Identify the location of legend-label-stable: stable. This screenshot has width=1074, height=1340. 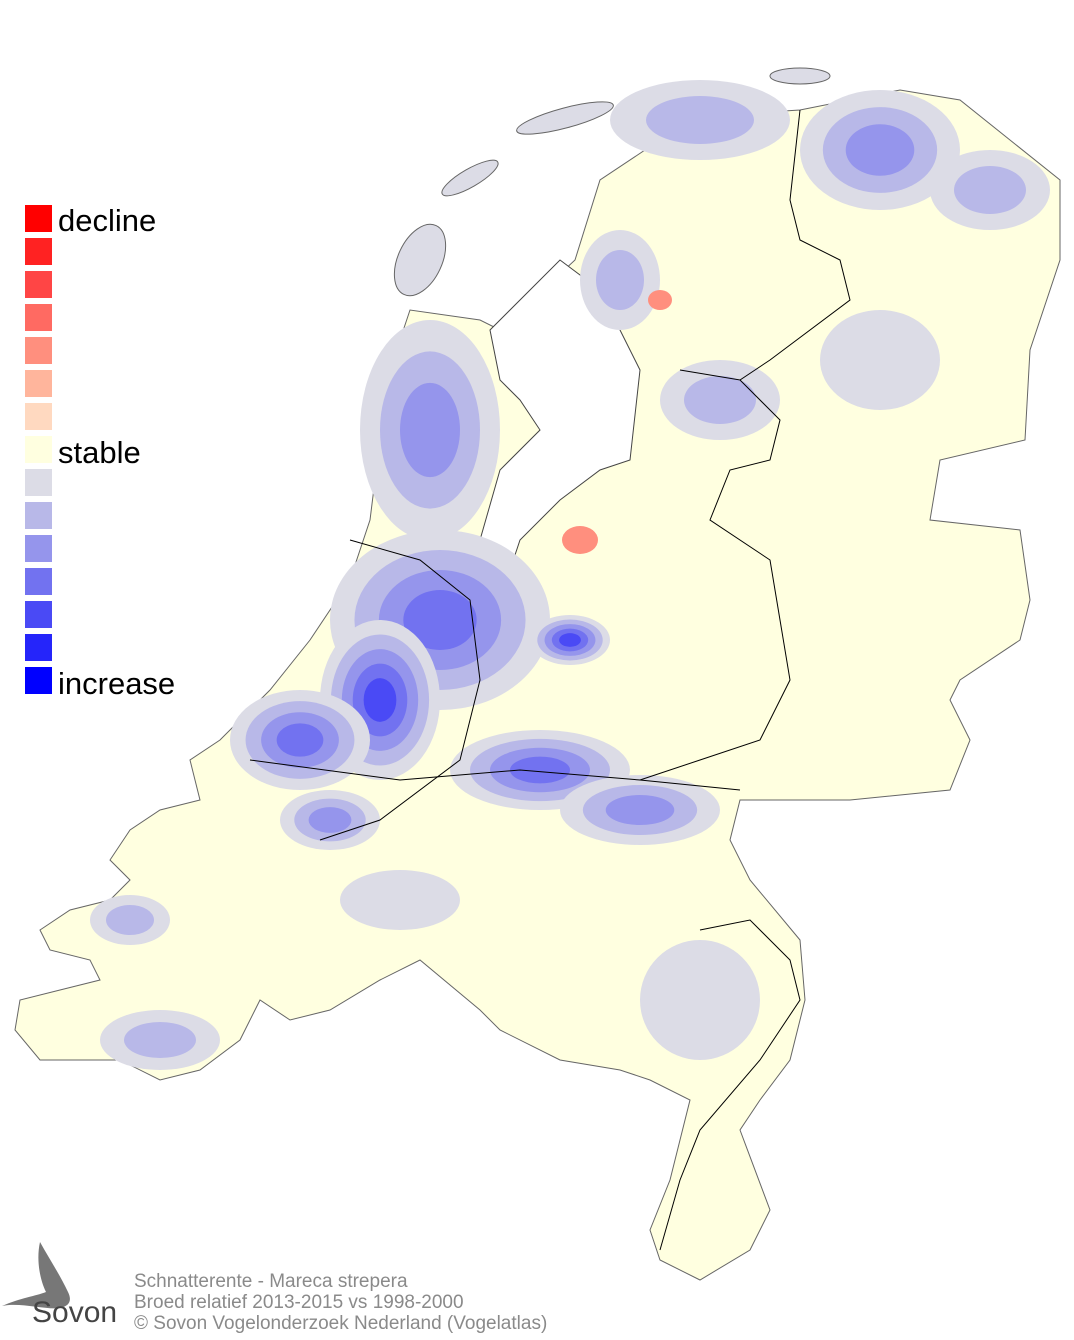
(99, 452).